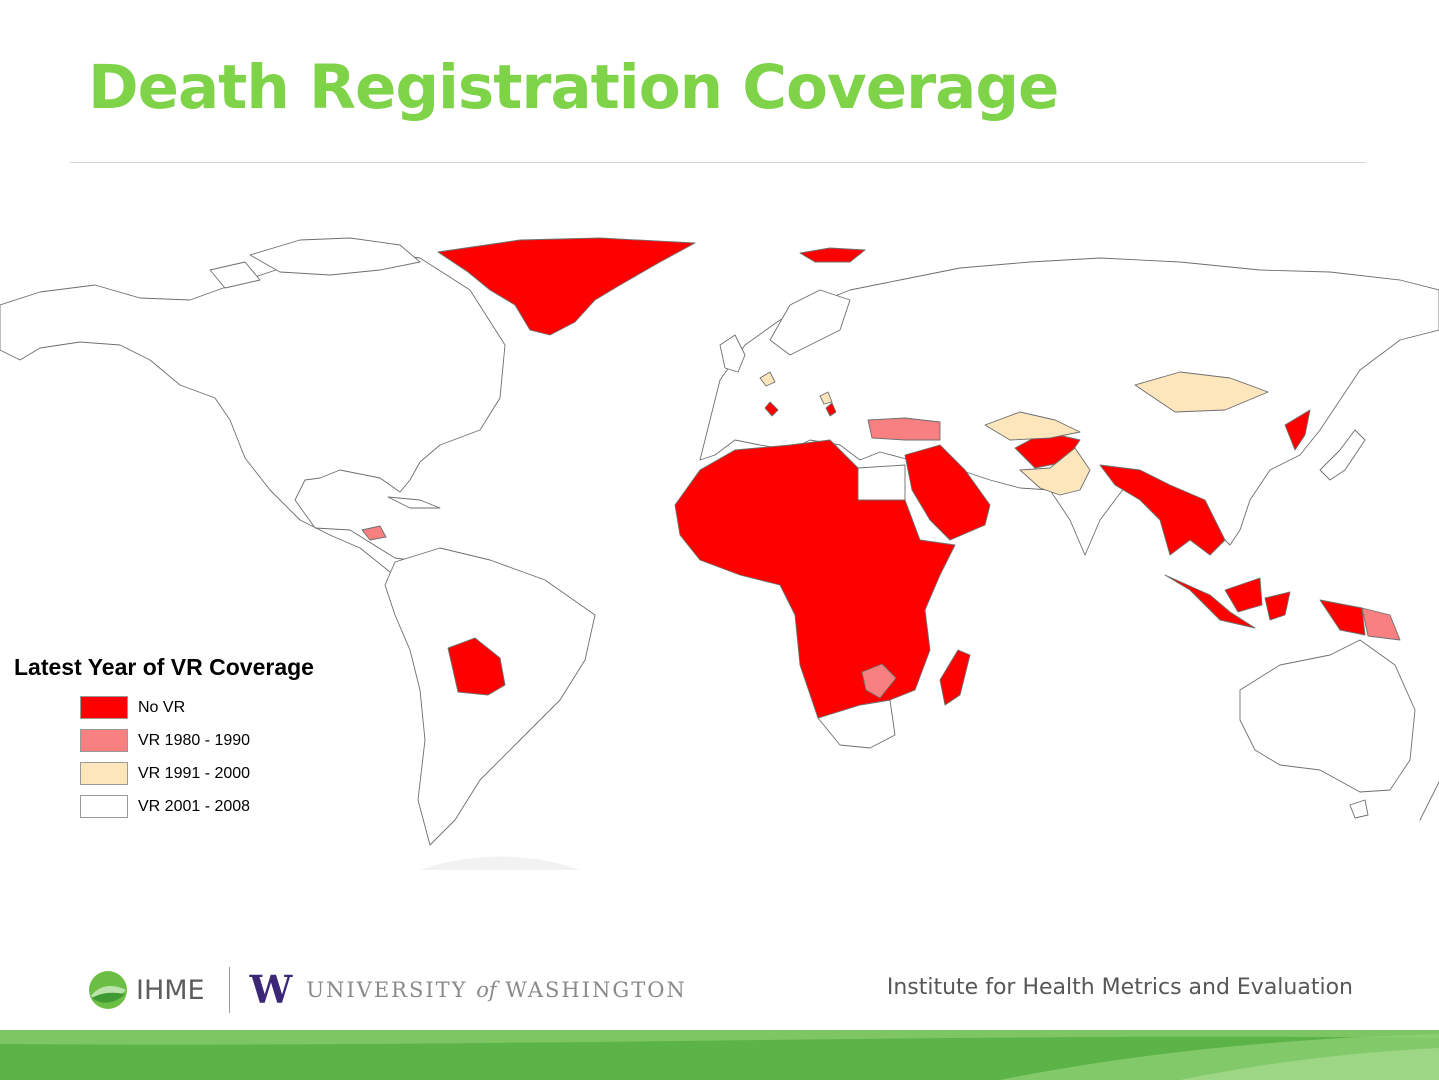 The image size is (1439, 1080). What do you see at coordinates (253, 415) in the screenshot?
I see `north-america-region` at bounding box center [253, 415].